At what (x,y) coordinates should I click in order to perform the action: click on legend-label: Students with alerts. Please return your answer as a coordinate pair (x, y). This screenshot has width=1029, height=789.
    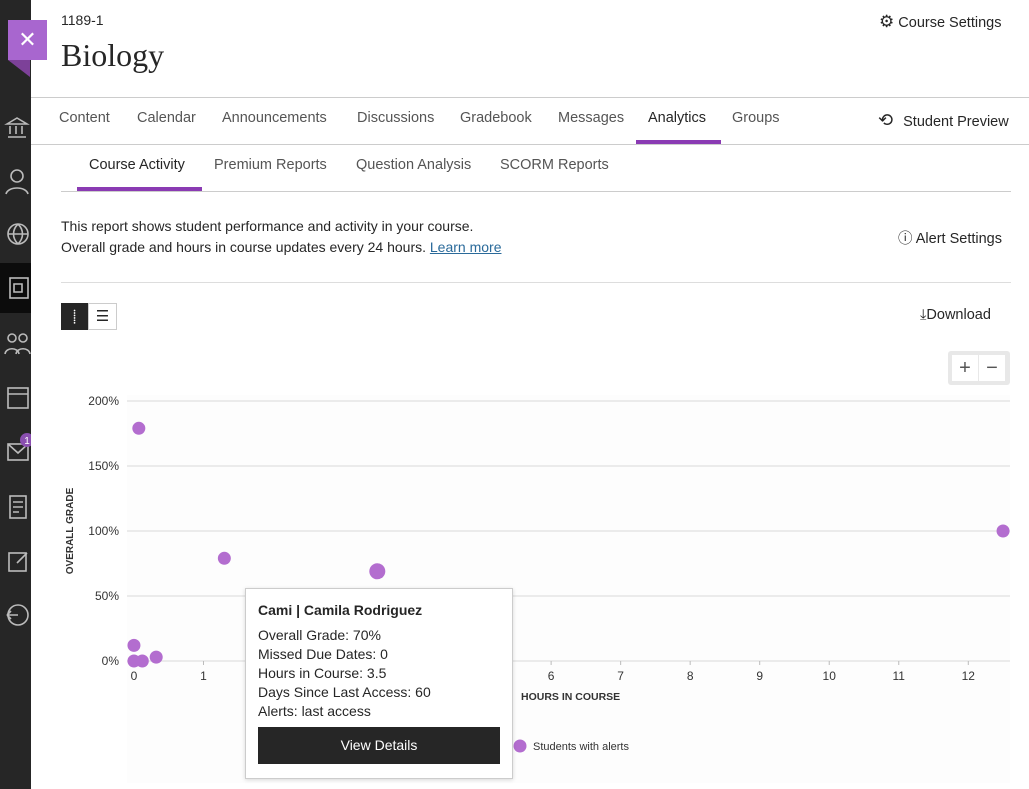
    Looking at the image, I should click on (581, 747).